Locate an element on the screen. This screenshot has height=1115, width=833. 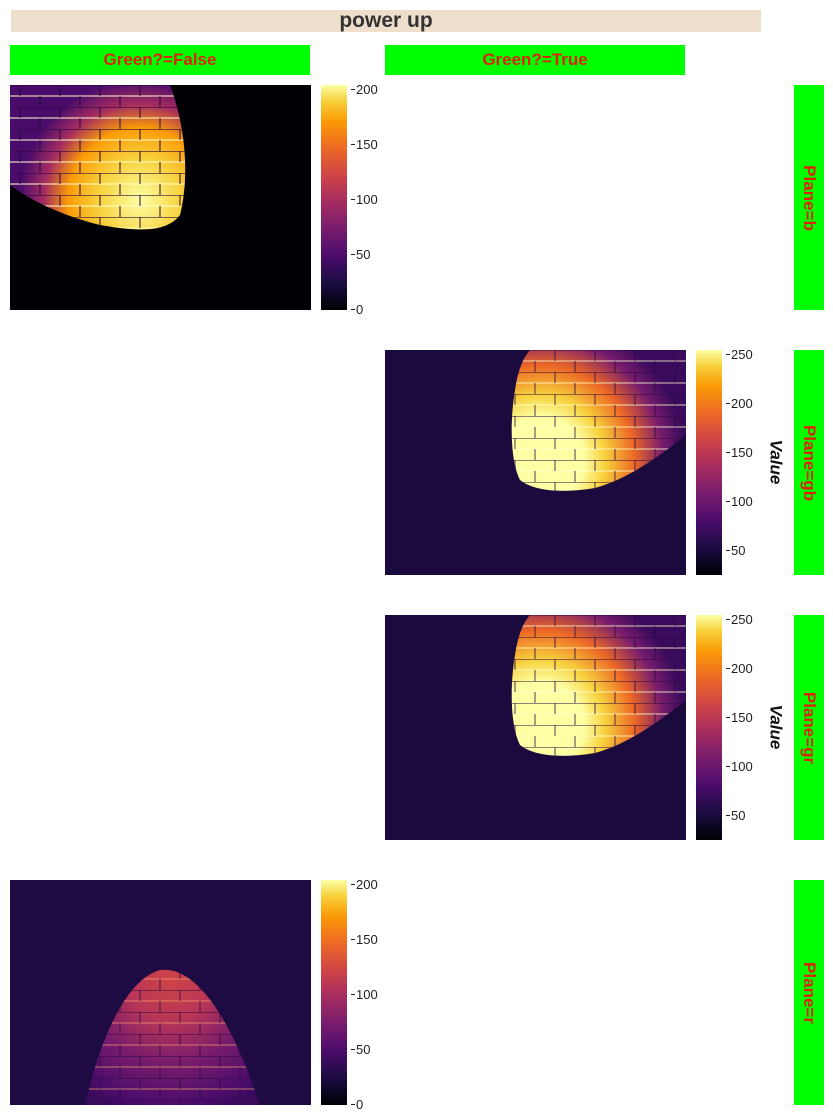
chart-title: power up is located at coordinates (386, 20).